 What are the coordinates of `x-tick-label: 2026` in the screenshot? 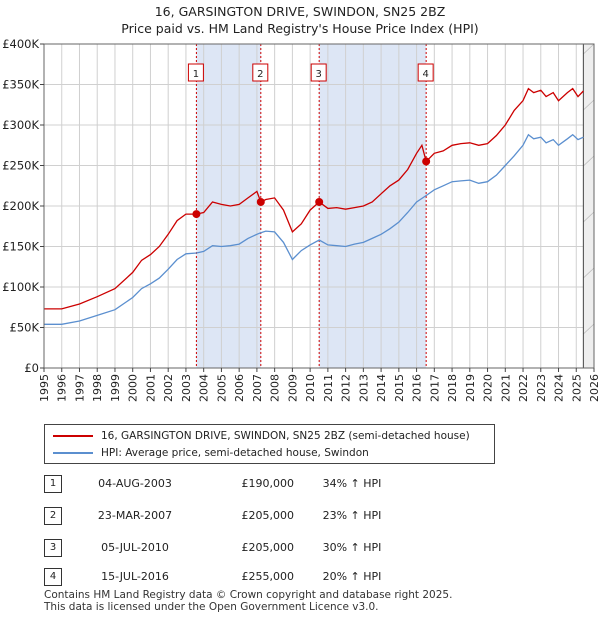 It's located at (594, 388).